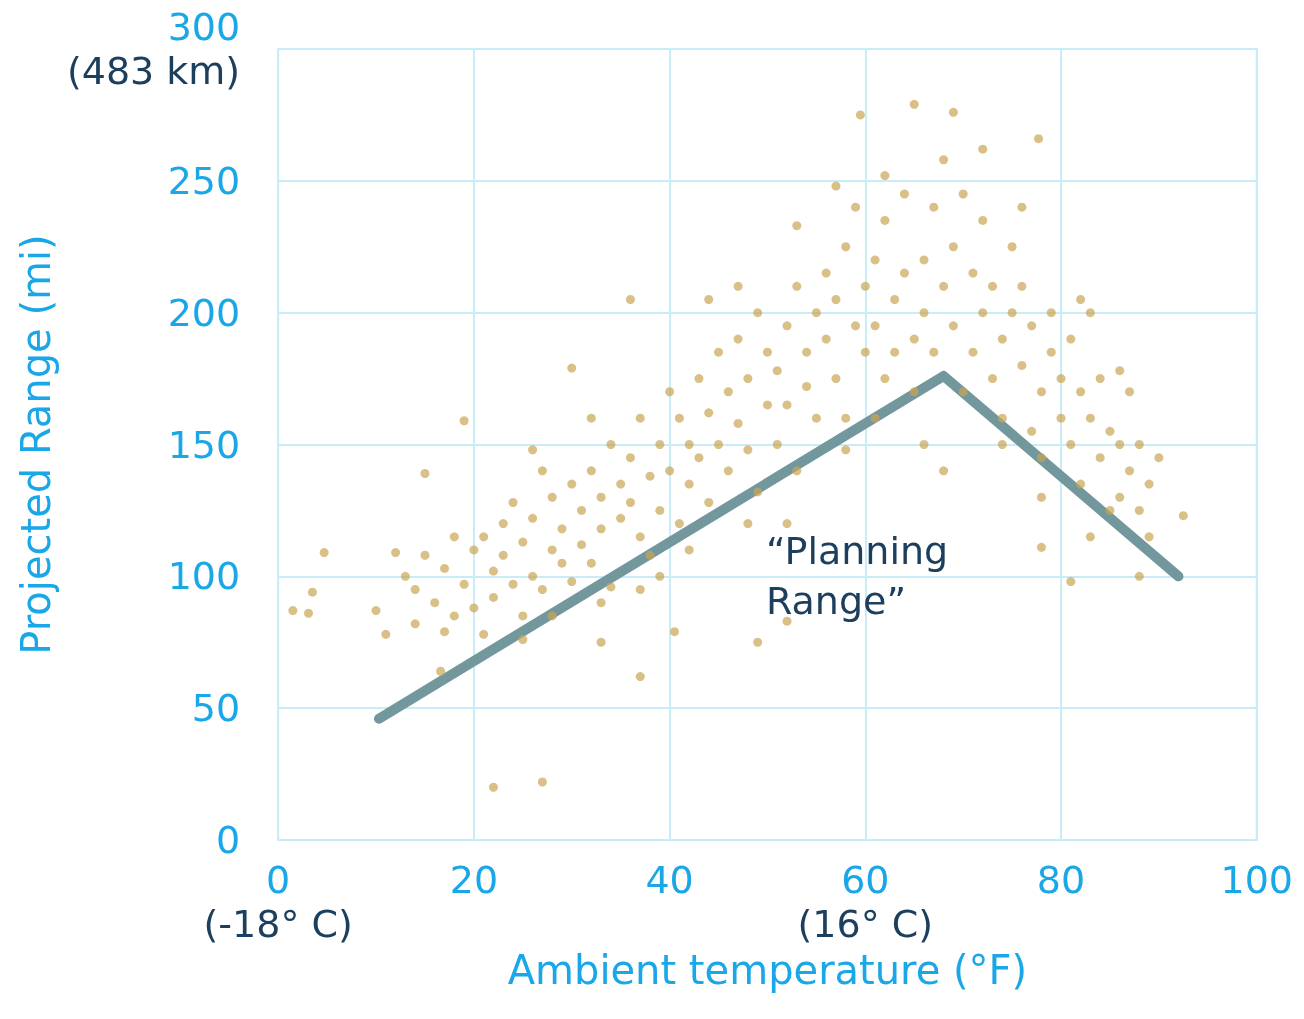  What do you see at coordinates (36, 444) in the screenshot?
I see `y-axis-title: Projected Range (mi)` at bounding box center [36, 444].